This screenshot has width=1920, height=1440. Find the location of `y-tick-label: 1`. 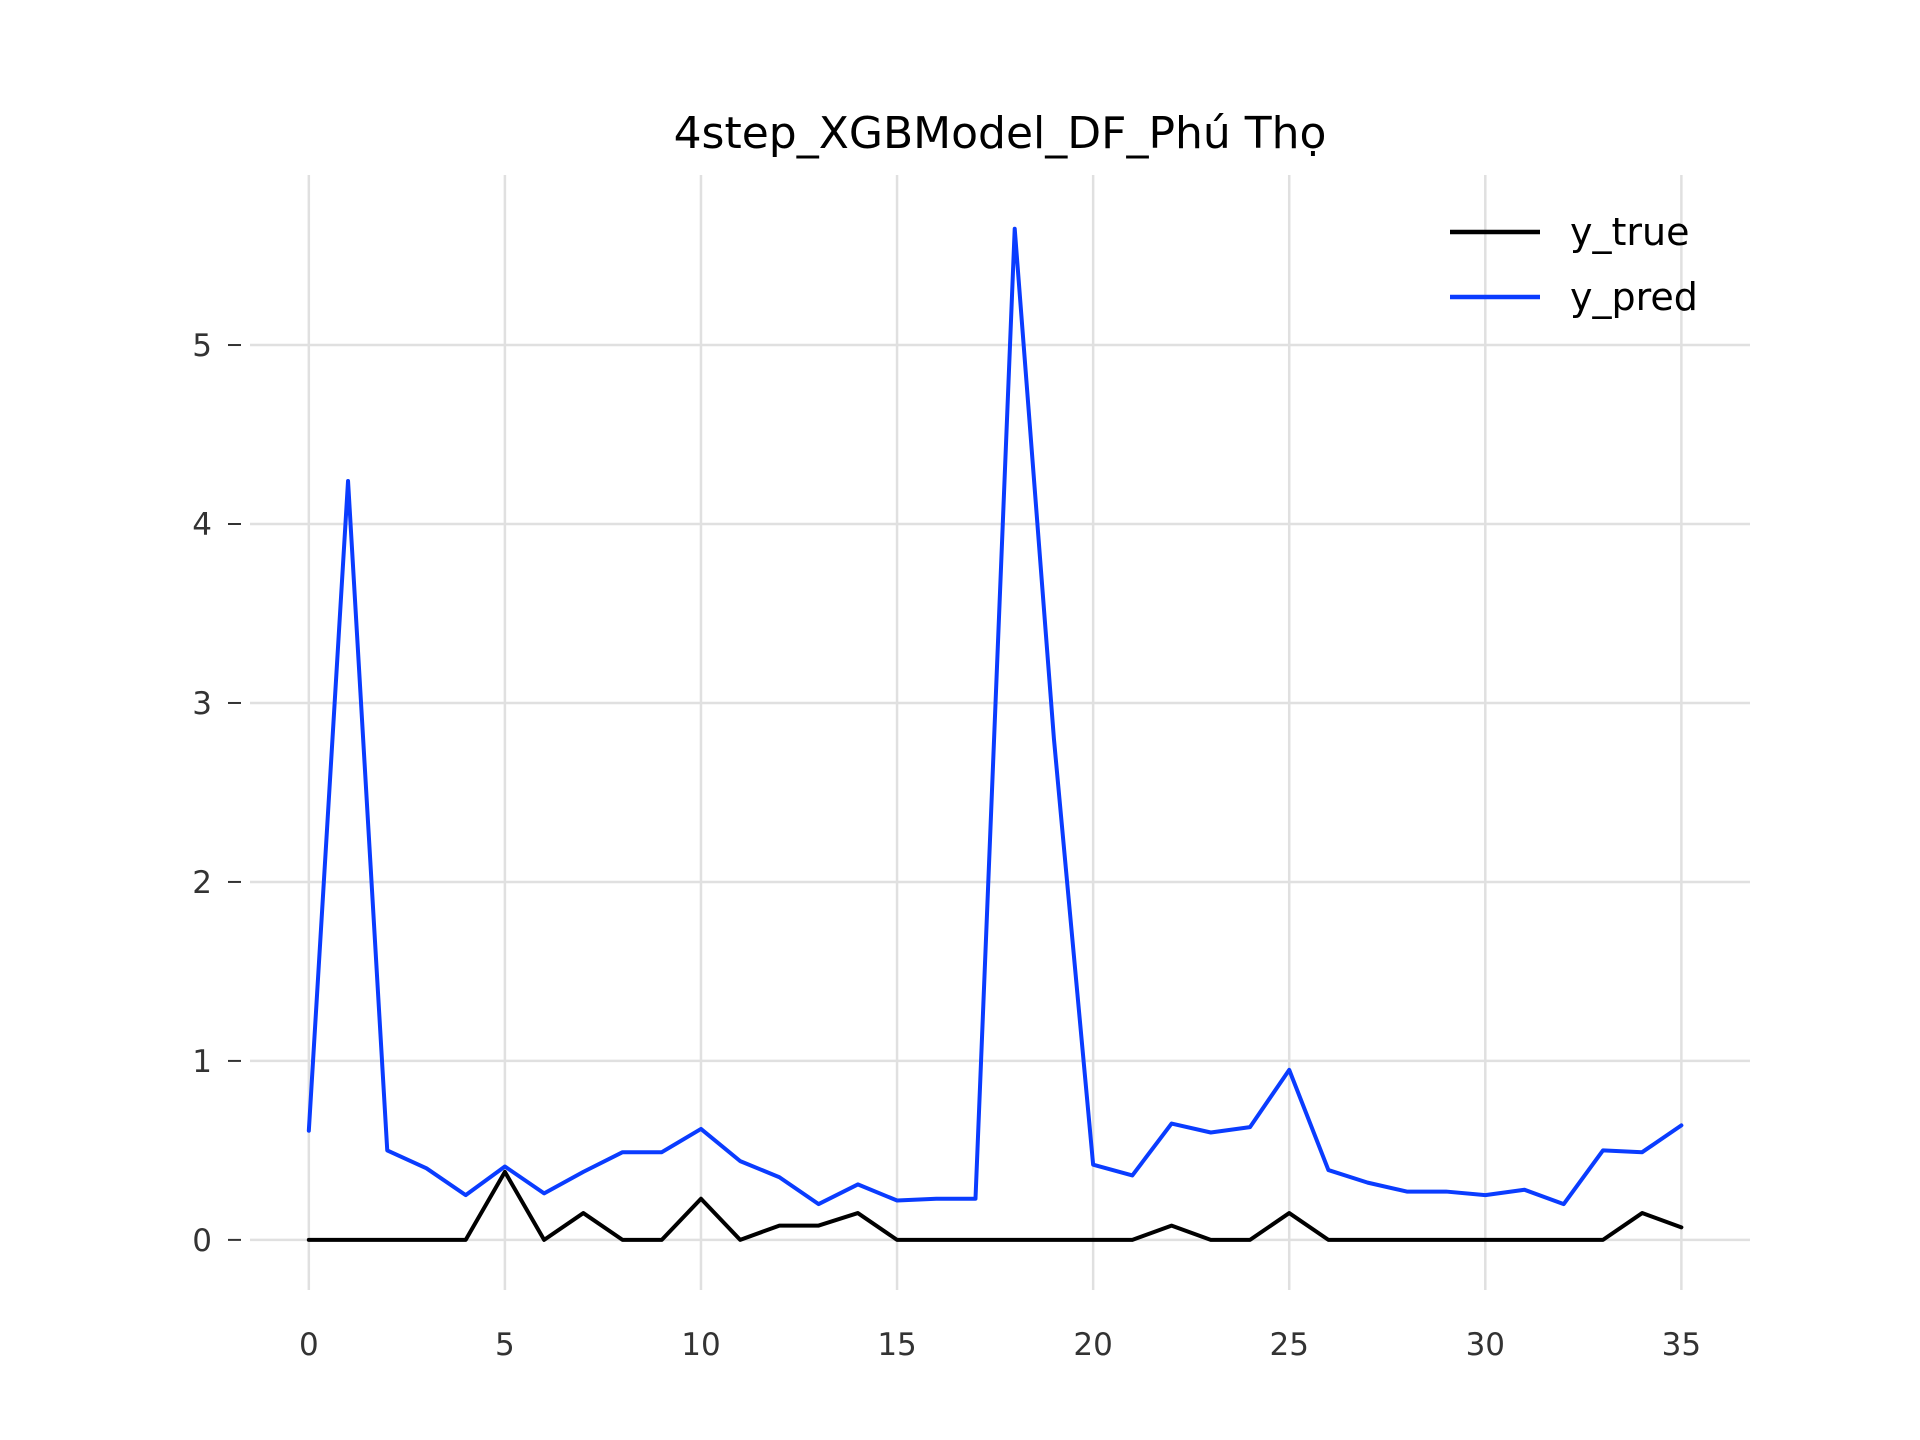

y-tick-label: 1 is located at coordinates (202, 1062).